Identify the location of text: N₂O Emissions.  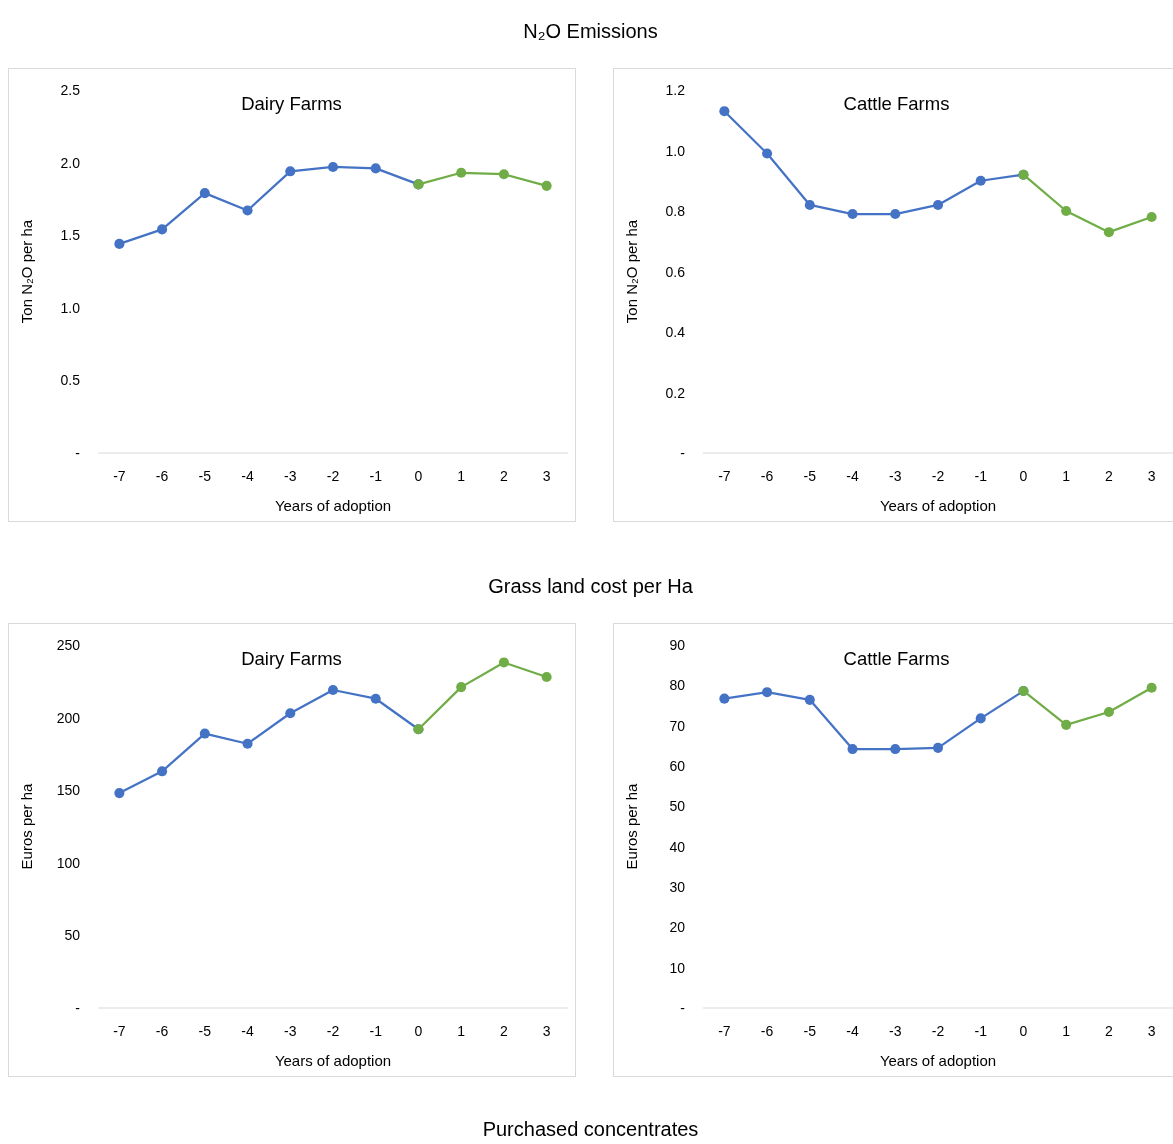
(590, 31).